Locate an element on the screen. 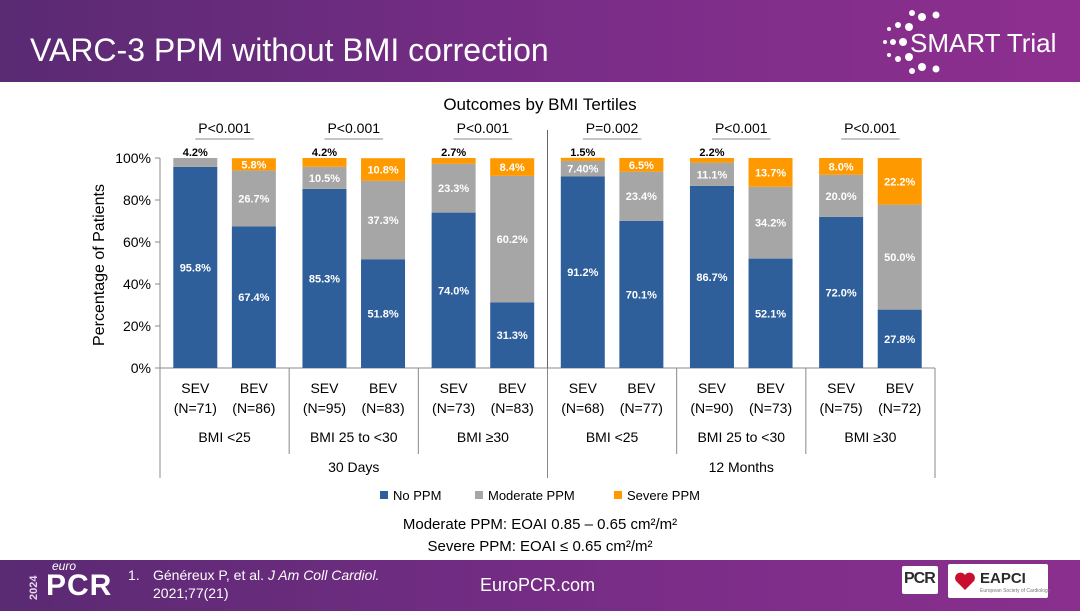 The width and height of the screenshot is (1080, 611). note-severe: Severe PPM: EOAI ≤ 0.65 cm²/m² is located at coordinates (540, 546).